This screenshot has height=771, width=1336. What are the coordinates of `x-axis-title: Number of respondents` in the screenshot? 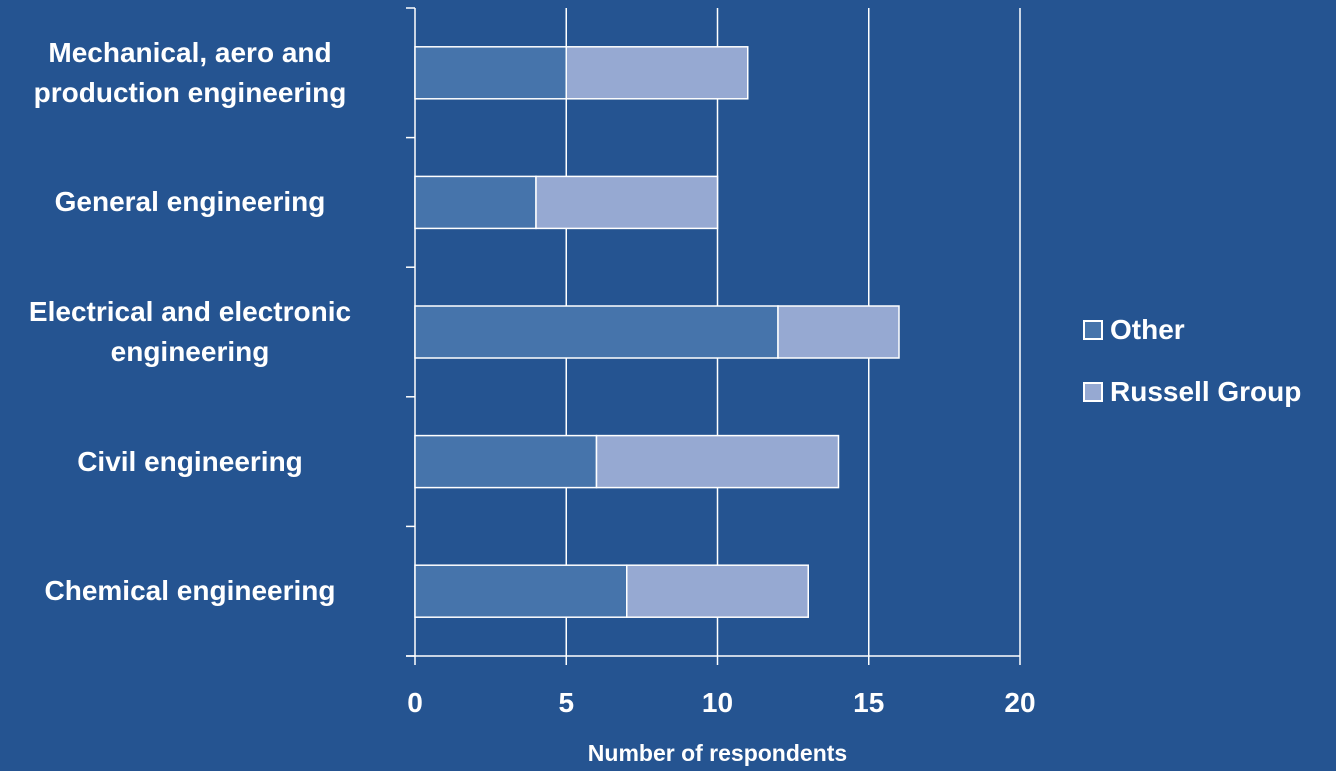 It's located at (717, 753).